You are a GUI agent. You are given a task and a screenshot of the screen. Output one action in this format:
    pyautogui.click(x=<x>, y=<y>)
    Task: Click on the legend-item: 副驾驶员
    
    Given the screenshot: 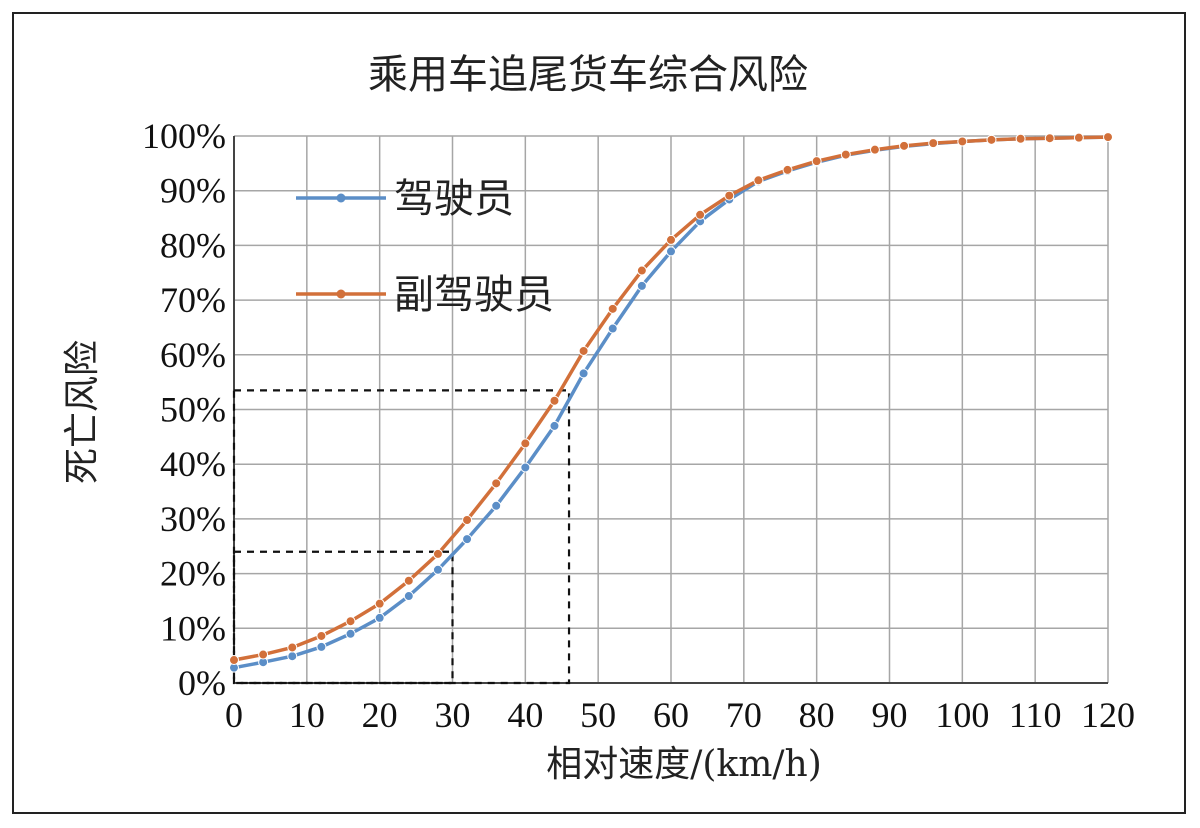 What is the action you would take?
    pyautogui.click(x=425, y=295)
    